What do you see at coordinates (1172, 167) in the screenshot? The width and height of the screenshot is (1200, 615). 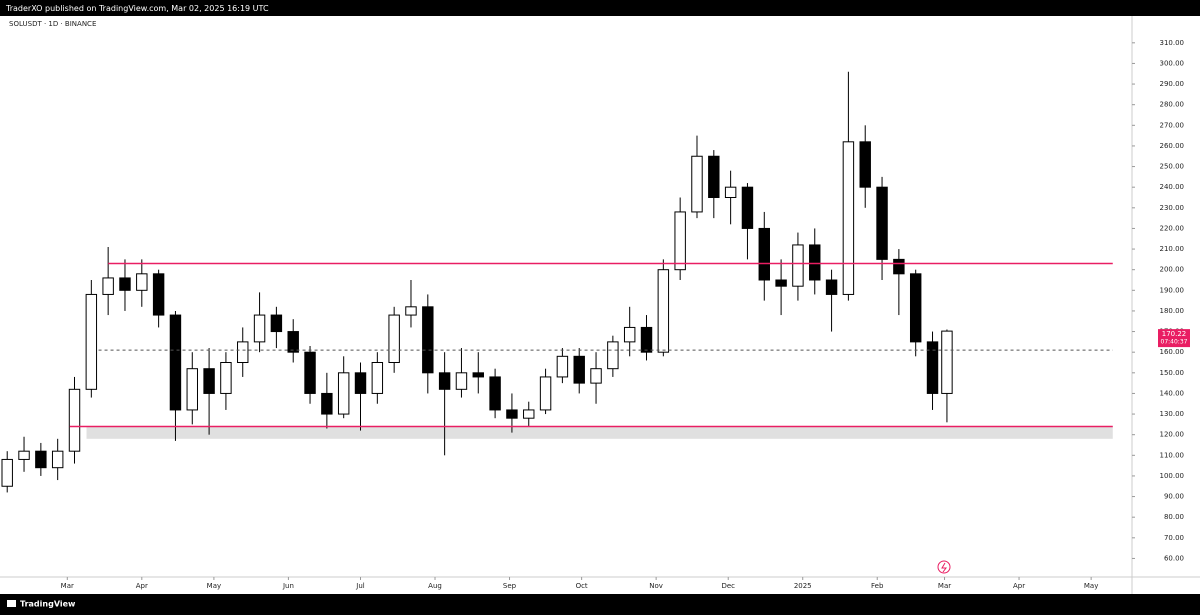 I see `y-tick-label: 250.00` at bounding box center [1172, 167].